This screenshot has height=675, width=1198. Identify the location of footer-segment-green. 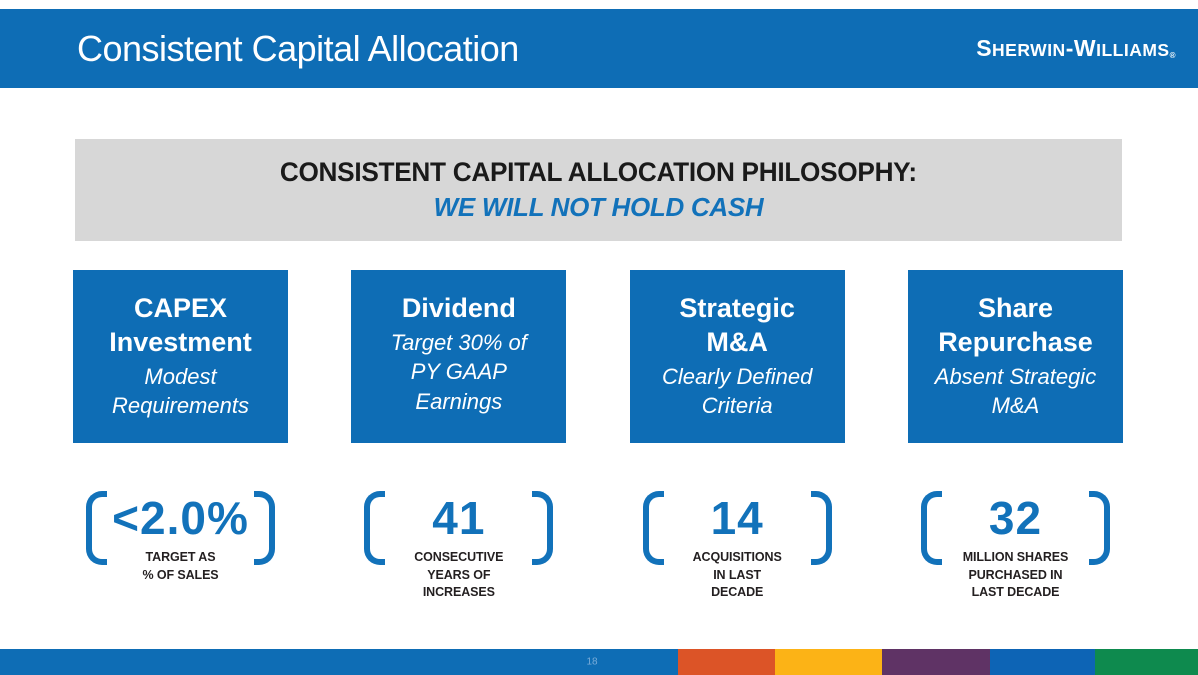
(1146, 662).